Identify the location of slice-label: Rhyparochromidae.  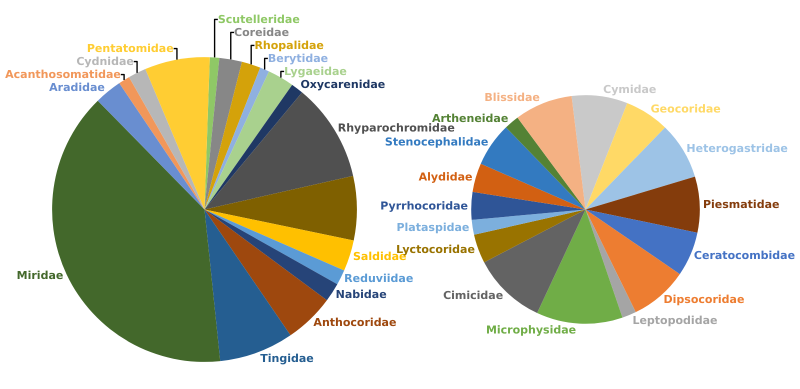
(396, 128).